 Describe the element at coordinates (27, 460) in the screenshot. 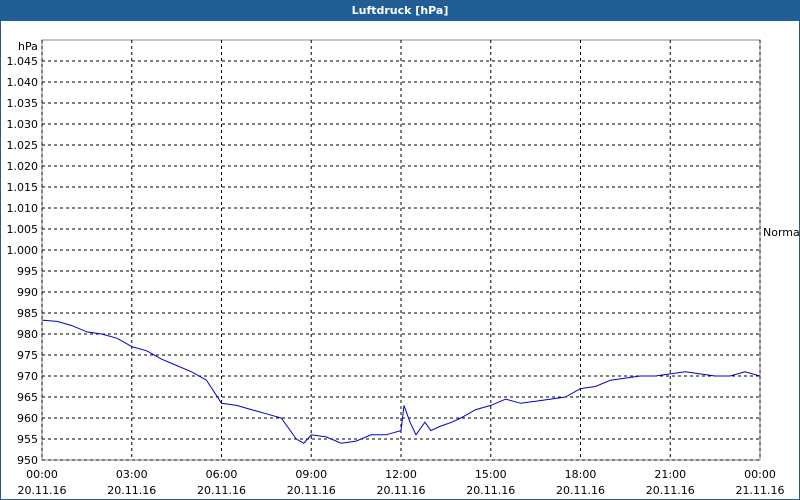

I see `y-tick-label: 950` at that location.